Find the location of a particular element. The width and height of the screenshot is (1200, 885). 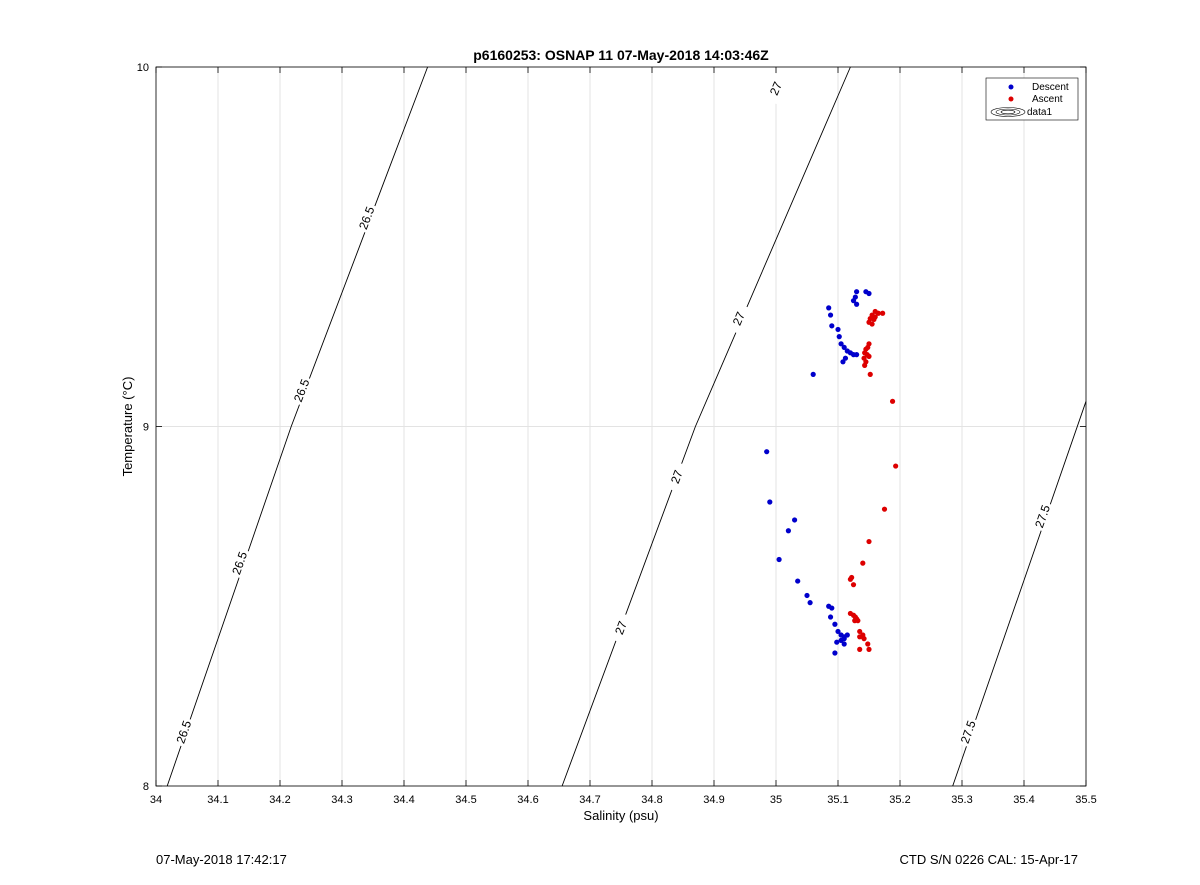

legend-marker-contour-icon is located at coordinates (1008, 112).